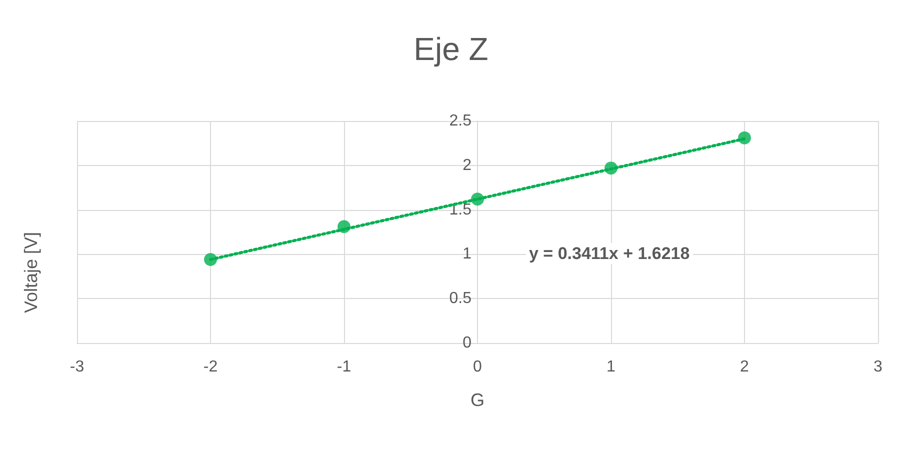  I want to click on y-tick-label: 0.5, so click(460, 299).